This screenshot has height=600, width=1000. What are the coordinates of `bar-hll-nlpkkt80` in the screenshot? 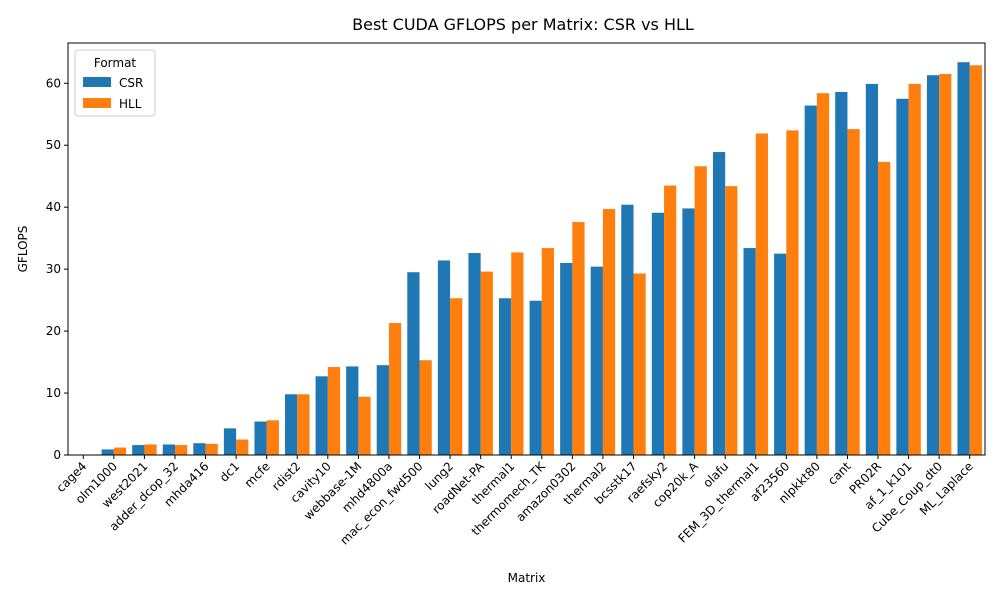 It's located at (823, 274).